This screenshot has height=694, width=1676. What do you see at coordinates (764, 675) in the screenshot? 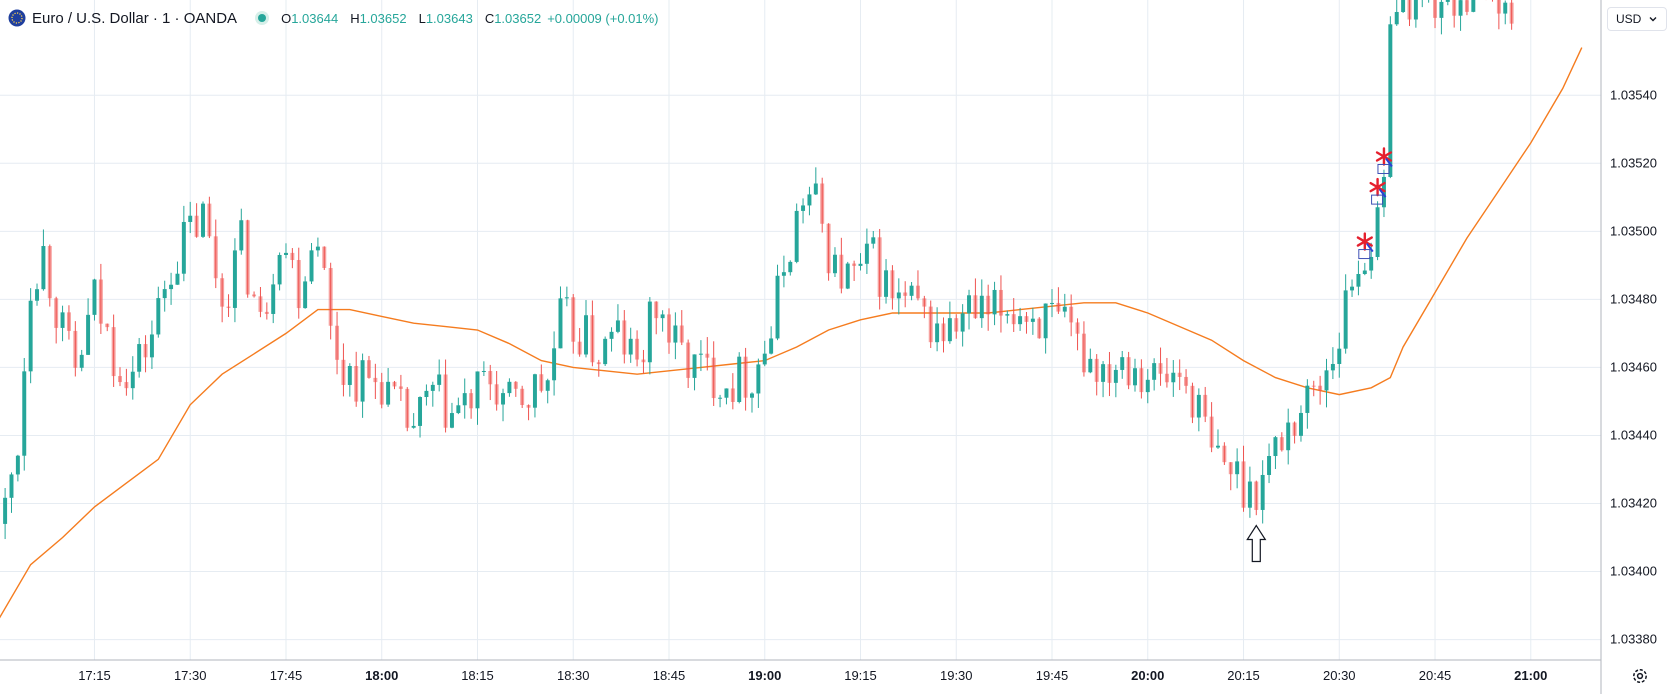
I see `time-tick-label: 19:00` at bounding box center [764, 675].